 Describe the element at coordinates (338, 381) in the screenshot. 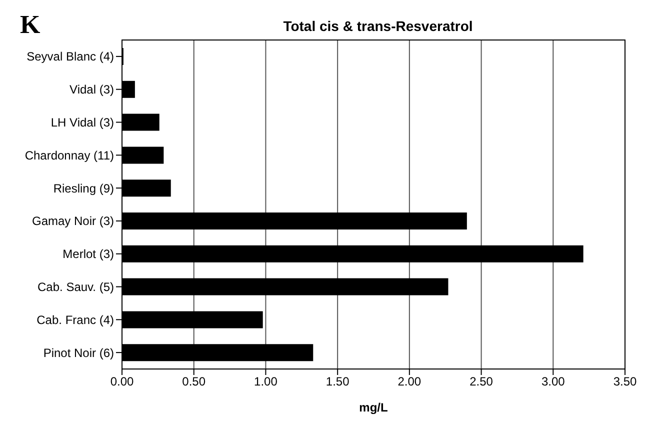

I see `x-tick-label: 1.50` at that location.